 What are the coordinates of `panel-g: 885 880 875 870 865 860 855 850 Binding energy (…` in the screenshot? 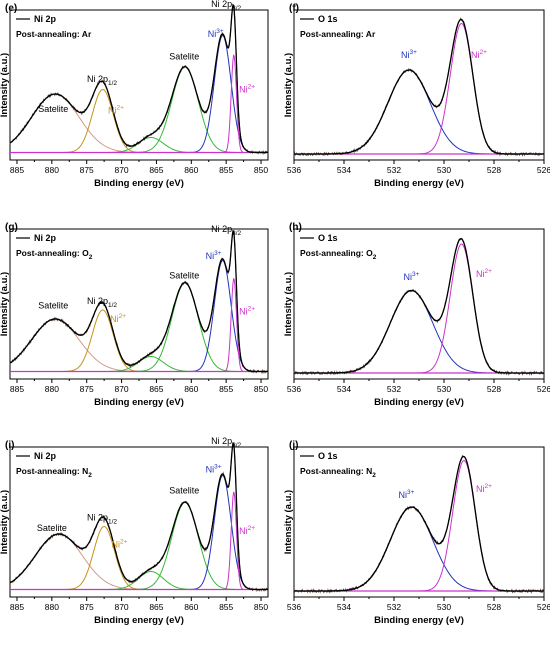 It's located at (134, 315).